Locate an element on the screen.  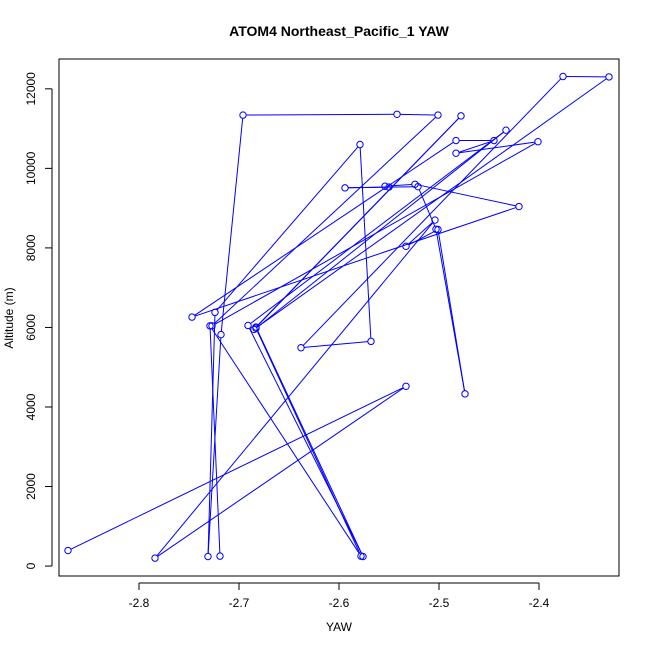
y-tick-label: 6000 is located at coordinates (31, 327).